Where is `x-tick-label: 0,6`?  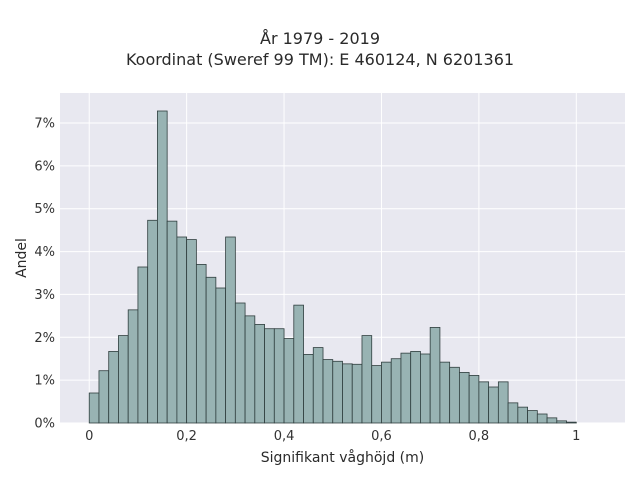
x-tick-label: 0,6 is located at coordinates (381, 436).